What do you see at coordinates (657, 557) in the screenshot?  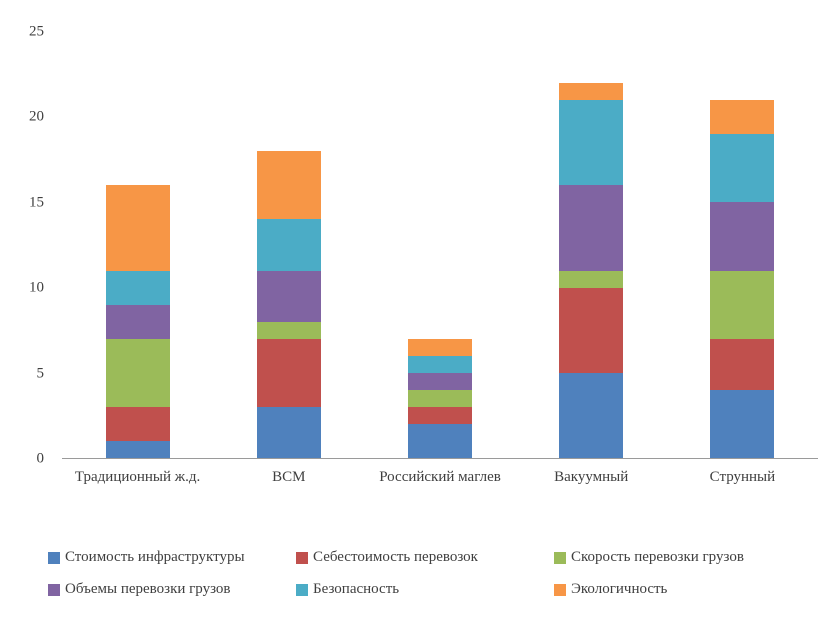 I see `legend-label: Скорость перевозки грузов` at bounding box center [657, 557].